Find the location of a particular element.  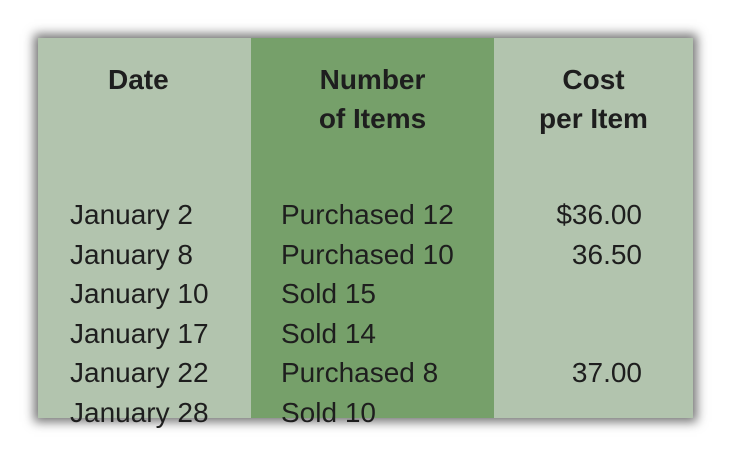

cost-cell: 37.00 is located at coordinates (606, 372).